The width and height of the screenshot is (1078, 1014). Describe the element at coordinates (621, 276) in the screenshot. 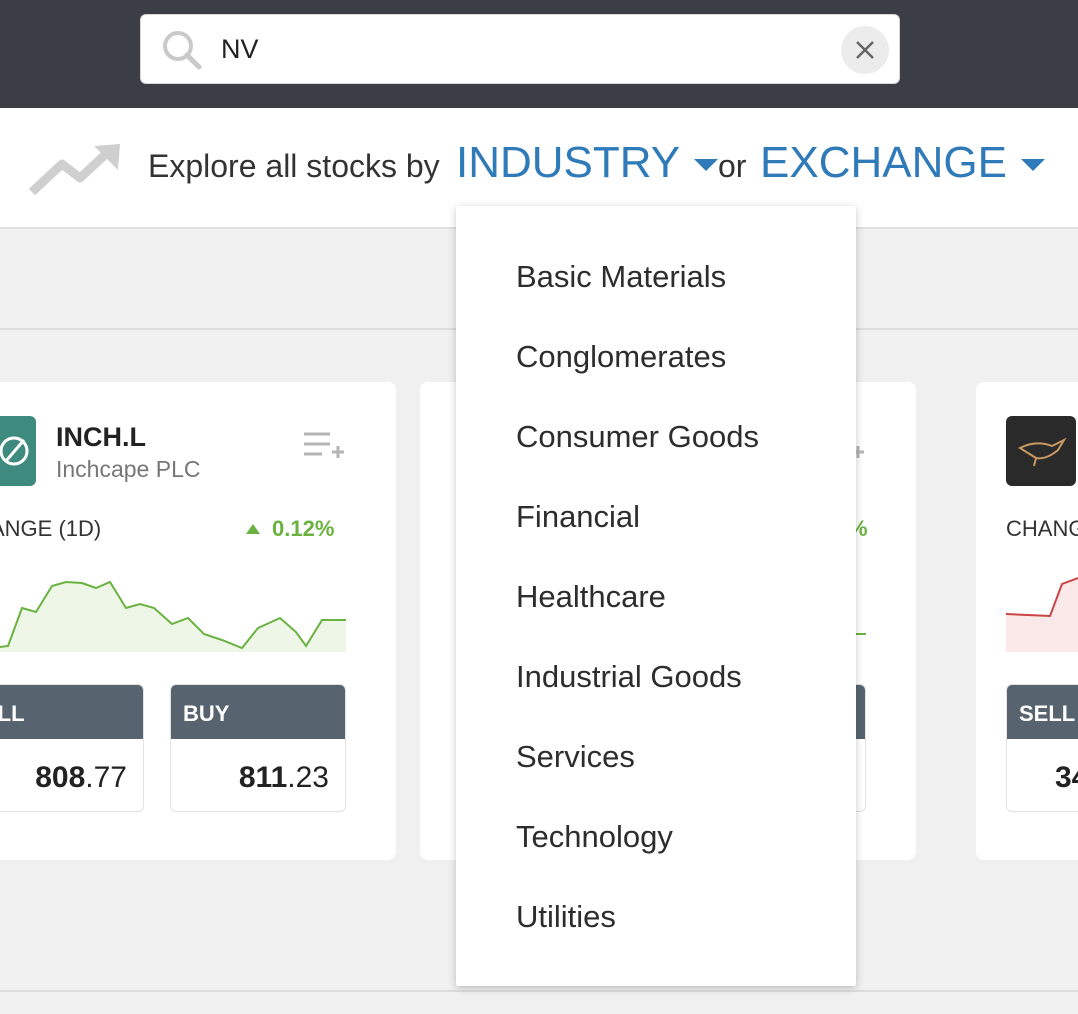

I see `menu-item-basic-materials: Basic Materials` at that location.